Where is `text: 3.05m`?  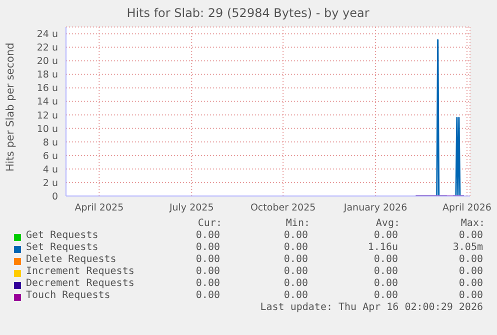
text: 3.05m is located at coordinates (467, 247).